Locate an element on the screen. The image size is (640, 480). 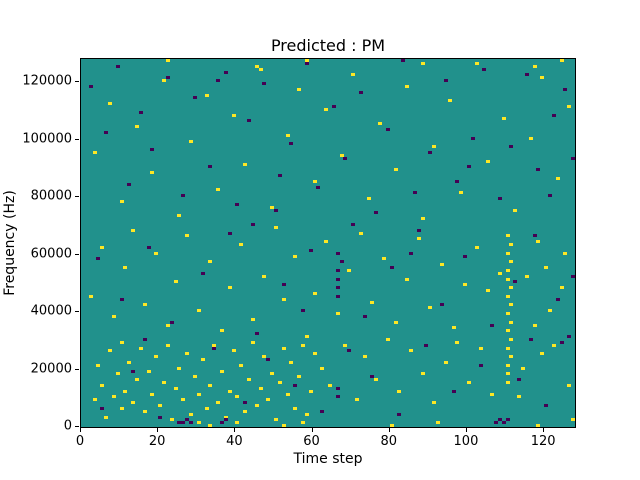
x-tick-label: 100 is located at coordinates (466, 441).